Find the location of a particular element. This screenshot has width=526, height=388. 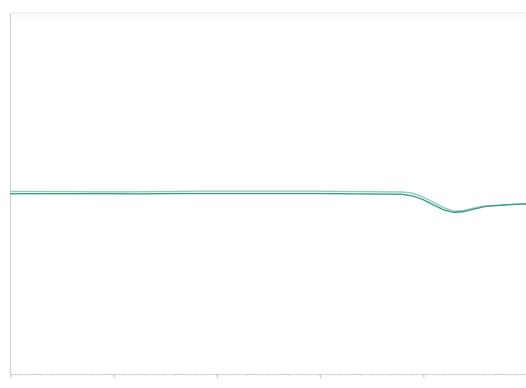

series-layer is located at coordinates (268, 202).